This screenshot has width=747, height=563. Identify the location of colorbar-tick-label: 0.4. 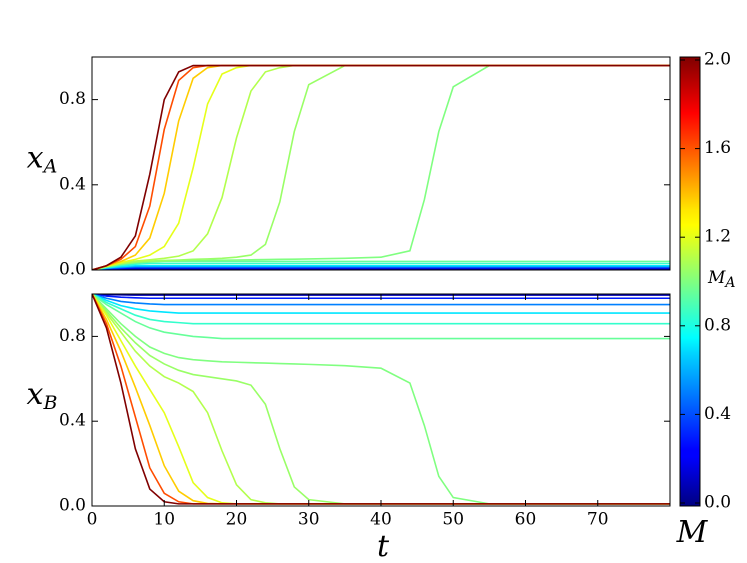
(717, 414).